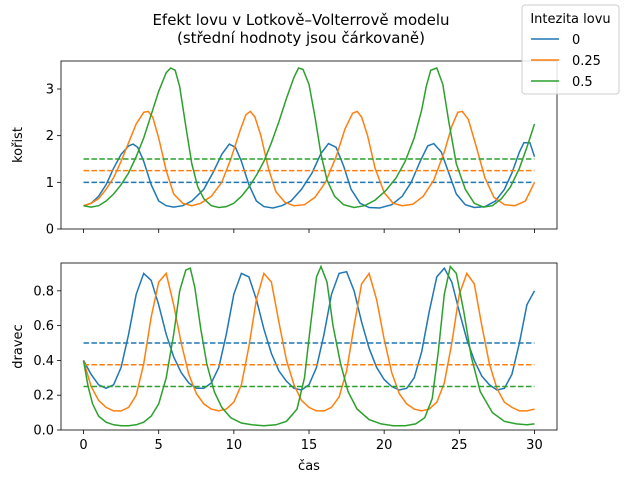  What do you see at coordinates (18, 145) in the screenshot?
I see `prey-y-axis-label: kořist` at bounding box center [18, 145].